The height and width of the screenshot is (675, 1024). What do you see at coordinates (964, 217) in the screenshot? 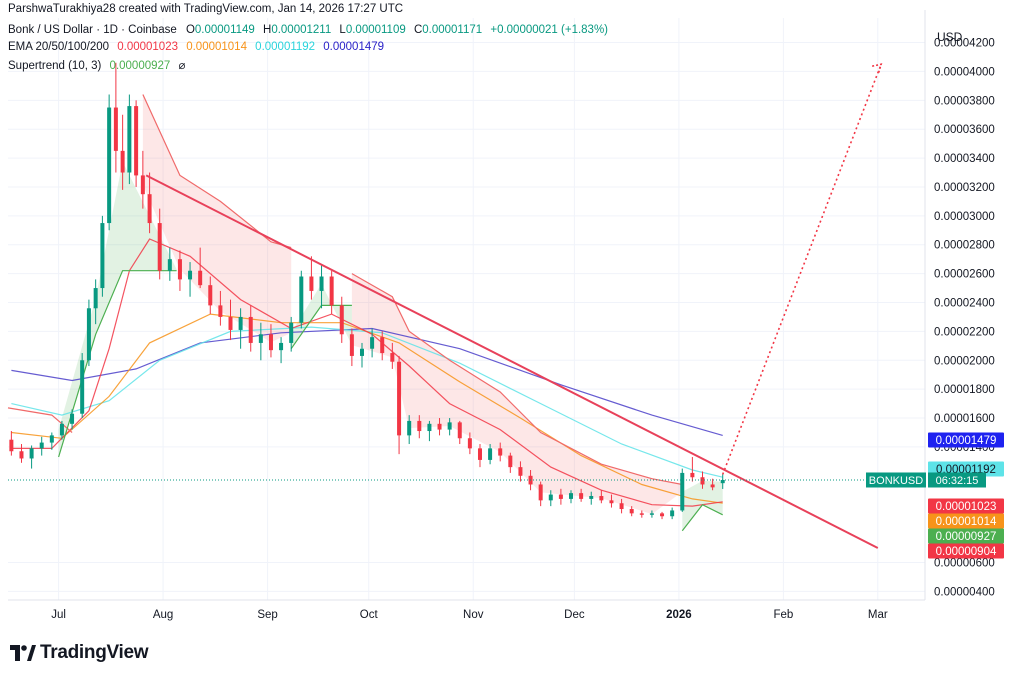
I see `y-axis-tick-label: 0.00003000` at bounding box center [964, 217].